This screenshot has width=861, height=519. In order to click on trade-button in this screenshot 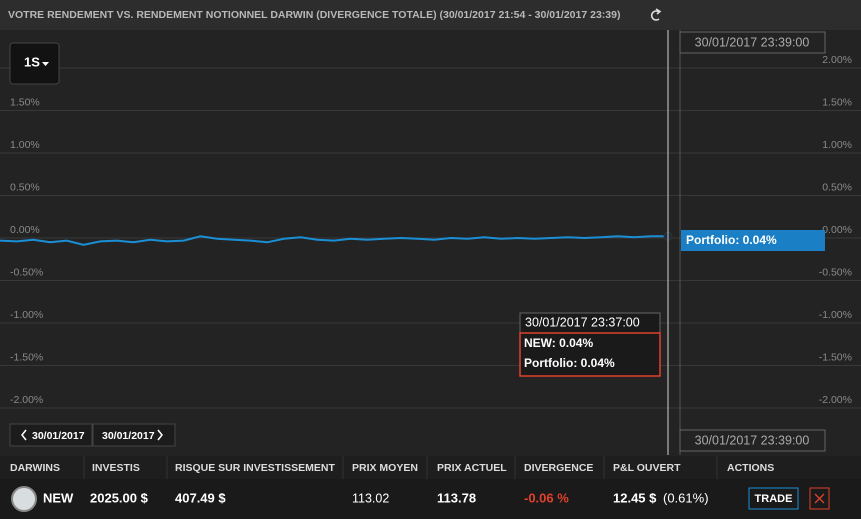, I will do `click(773, 498)`.